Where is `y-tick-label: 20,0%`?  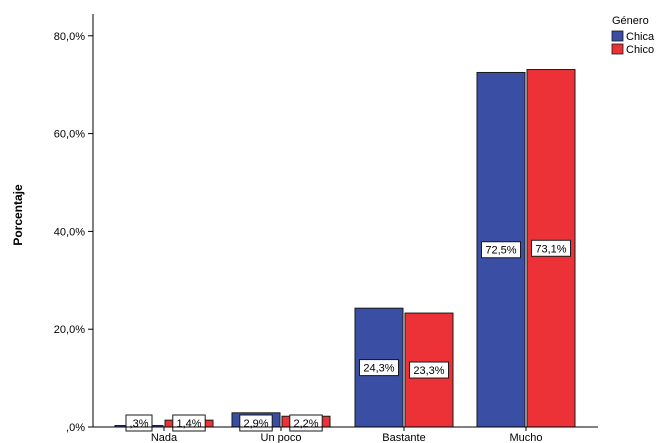 y-tick-label: 20,0% is located at coordinates (69, 330).